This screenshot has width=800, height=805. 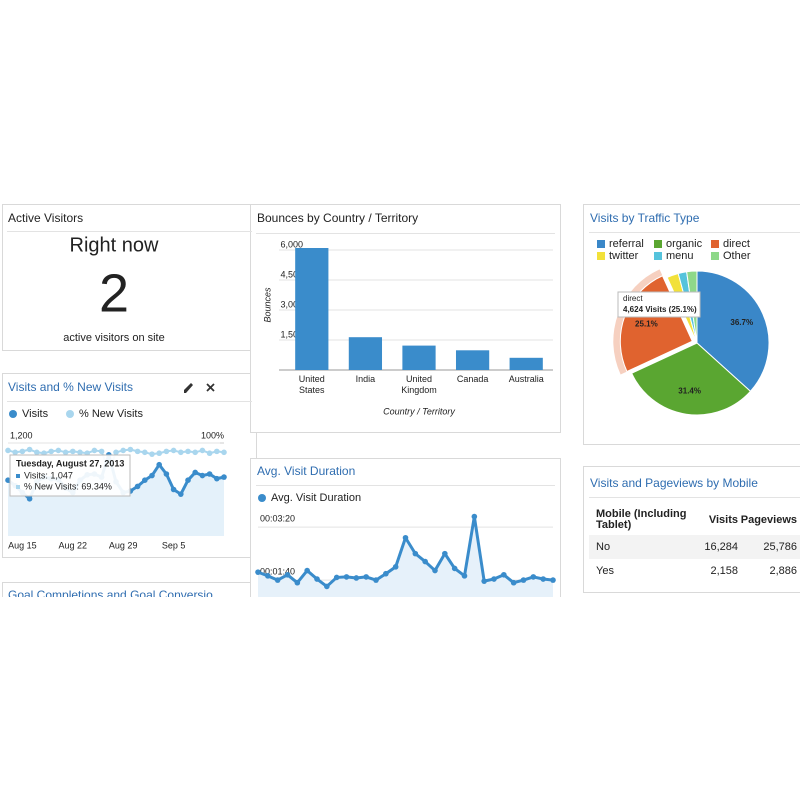 What do you see at coordinates (123, 545) in the screenshot?
I see `x-tick-label: Aug 29` at bounding box center [123, 545].